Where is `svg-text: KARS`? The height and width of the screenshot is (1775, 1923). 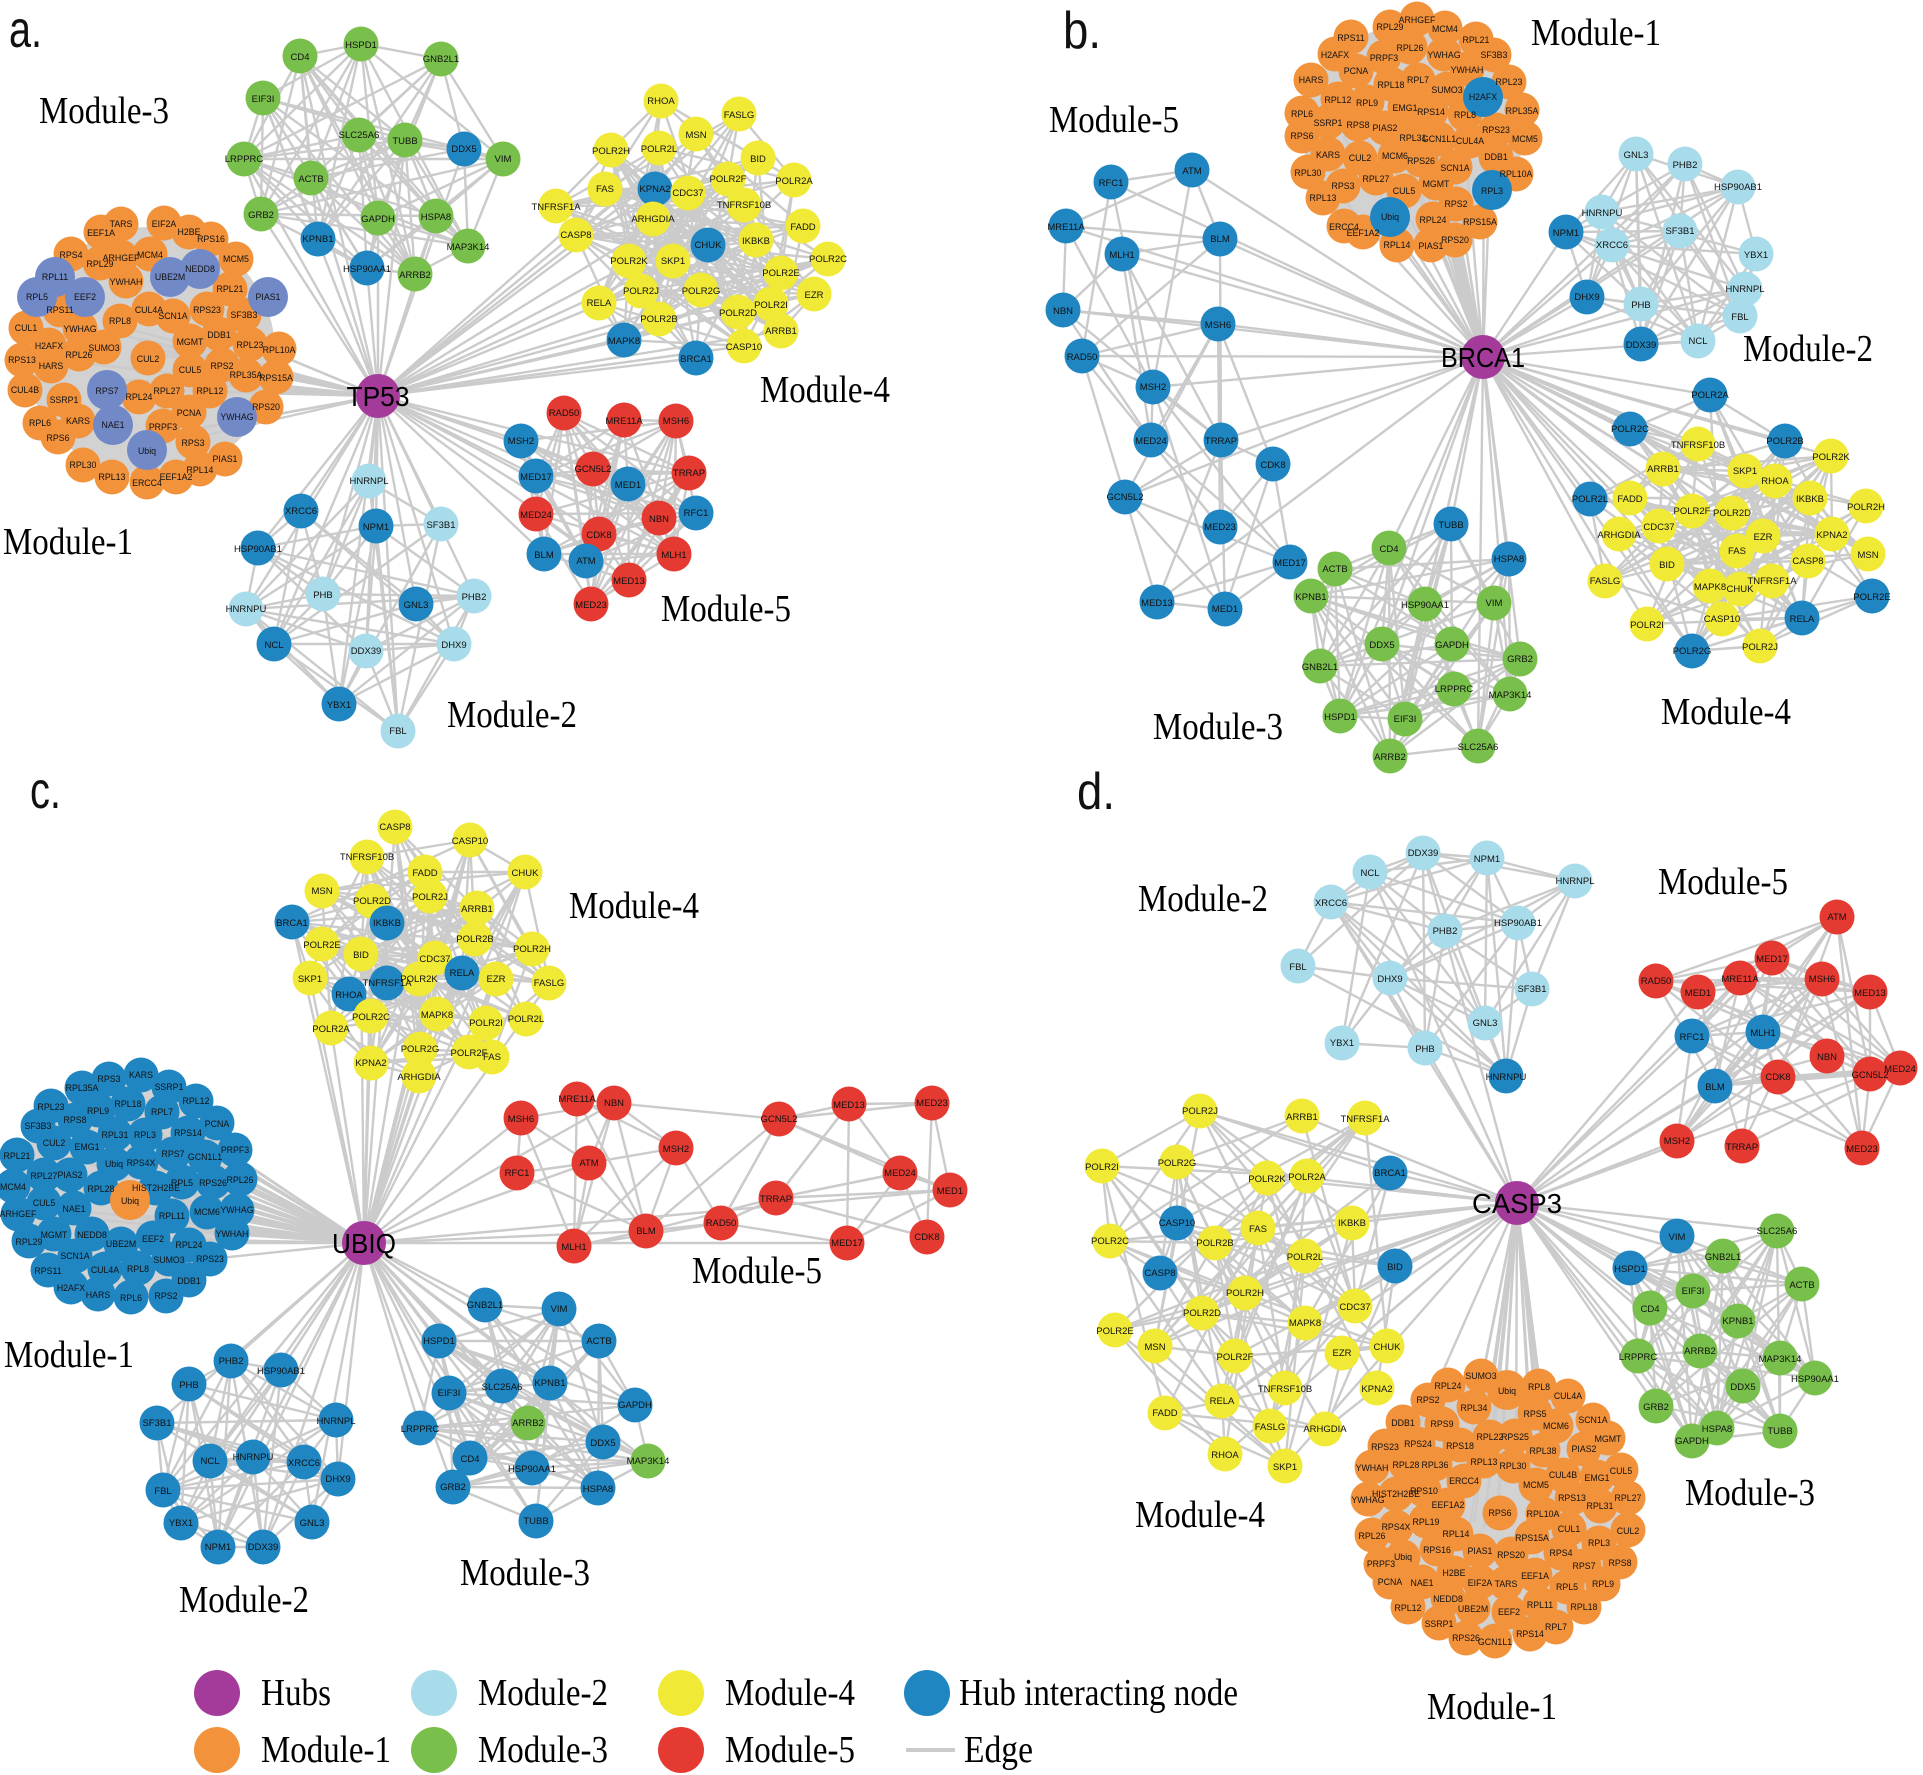
svg-text: KARS is located at coordinates (78, 421).